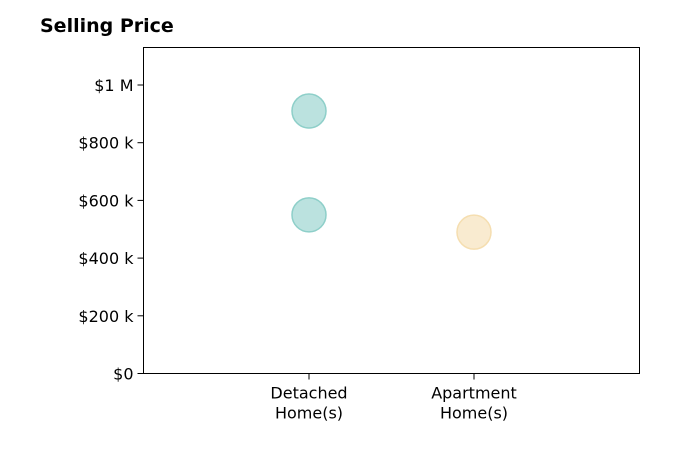  I want to click on x-tick-label-line: Detached, so click(308, 393).